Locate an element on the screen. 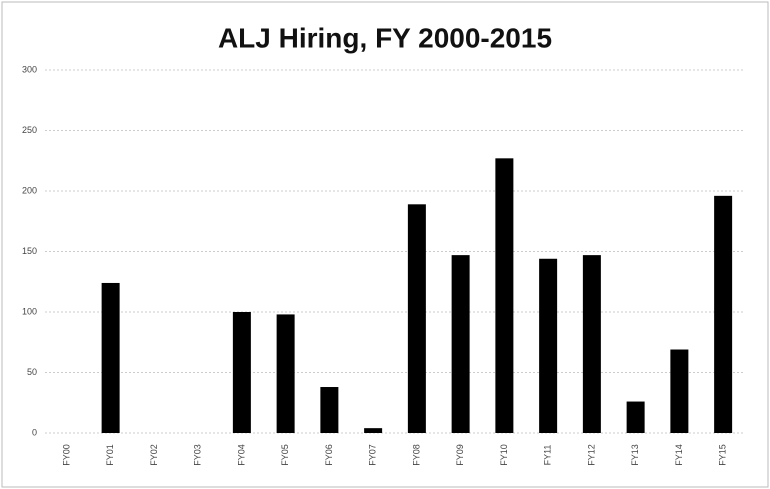 This screenshot has height=489, width=770. x-tick-label: FY11 is located at coordinates (548, 455).